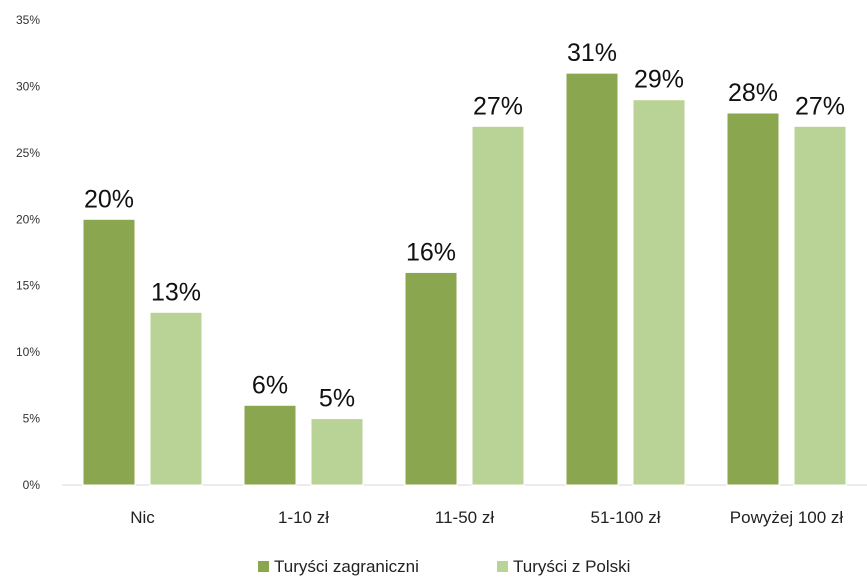  I want to click on legend-label: Turyści zagraniczni, so click(346, 566).